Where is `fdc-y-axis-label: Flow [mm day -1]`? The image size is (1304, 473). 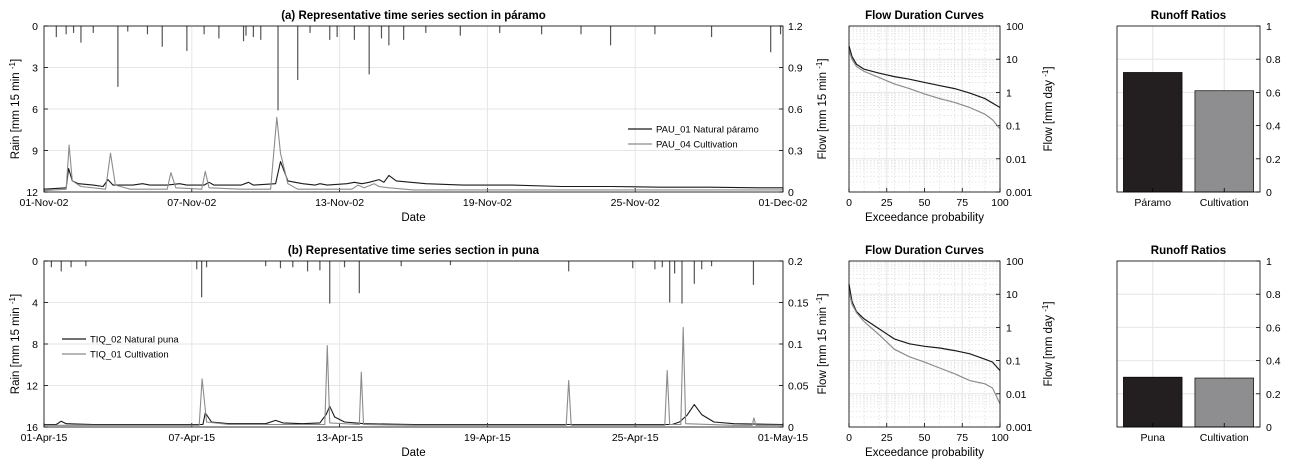
fdc-y-axis-label: Flow [mm day -1] is located at coordinates (1048, 108).